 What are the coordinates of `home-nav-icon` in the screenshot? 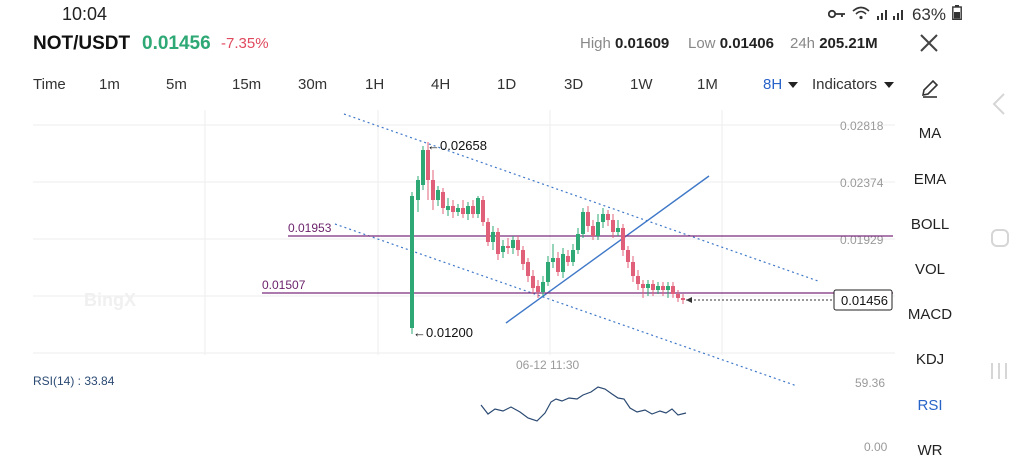 It's located at (1000, 241).